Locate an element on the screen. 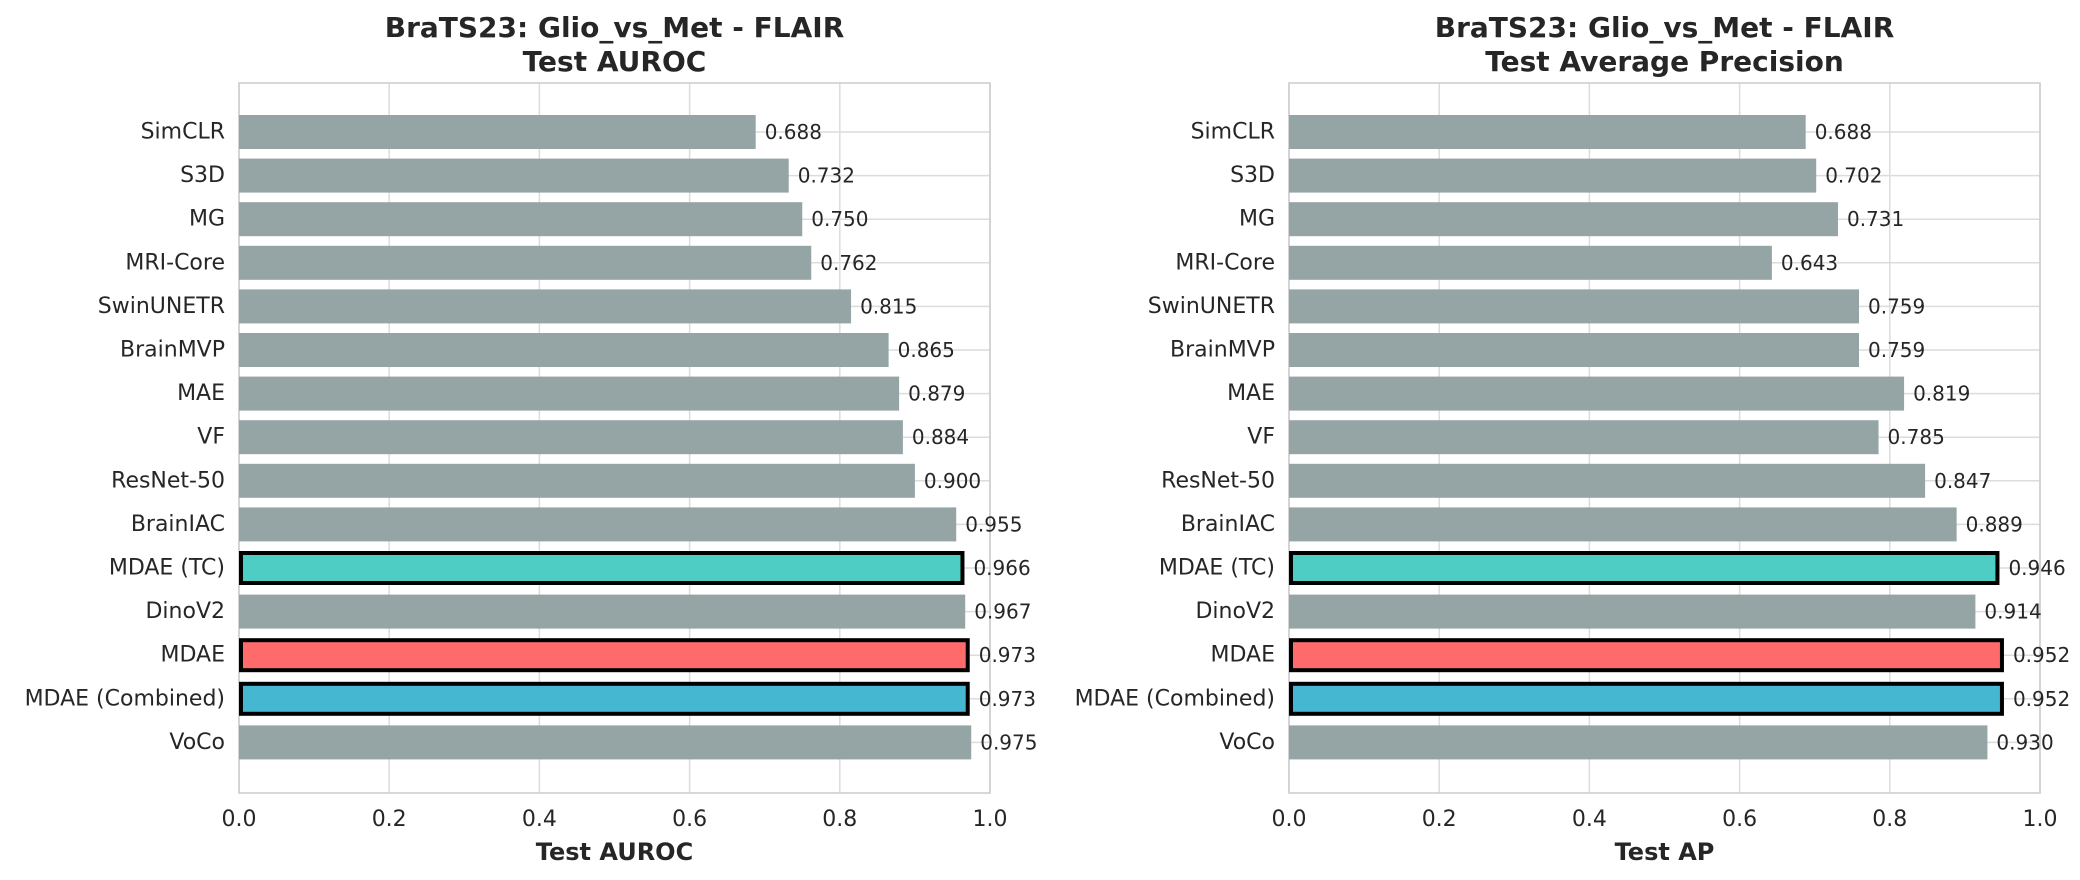  value-label: 0.865 is located at coordinates (926, 350).